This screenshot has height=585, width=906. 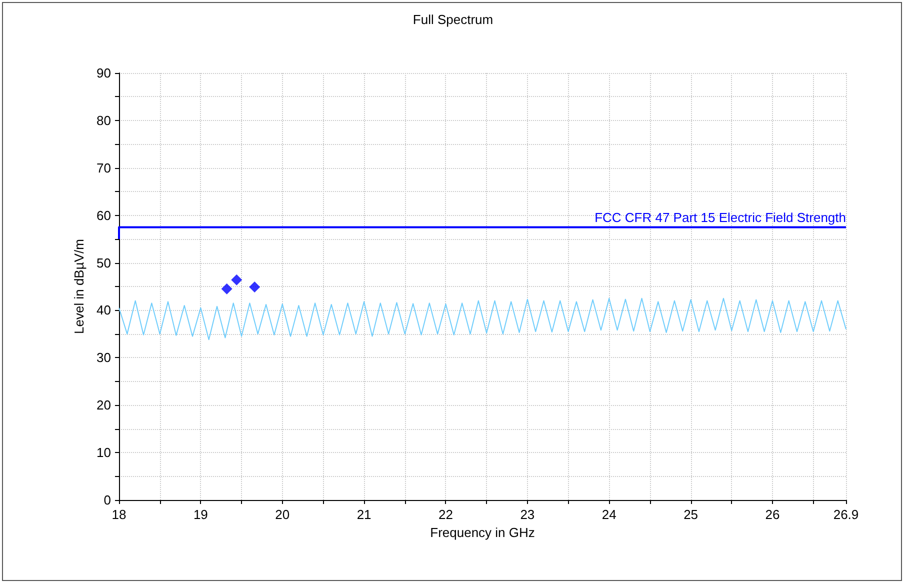 What do you see at coordinates (103, 262) in the screenshot?
I see `y-tick-label: 50` at bounding box center [103, 262].